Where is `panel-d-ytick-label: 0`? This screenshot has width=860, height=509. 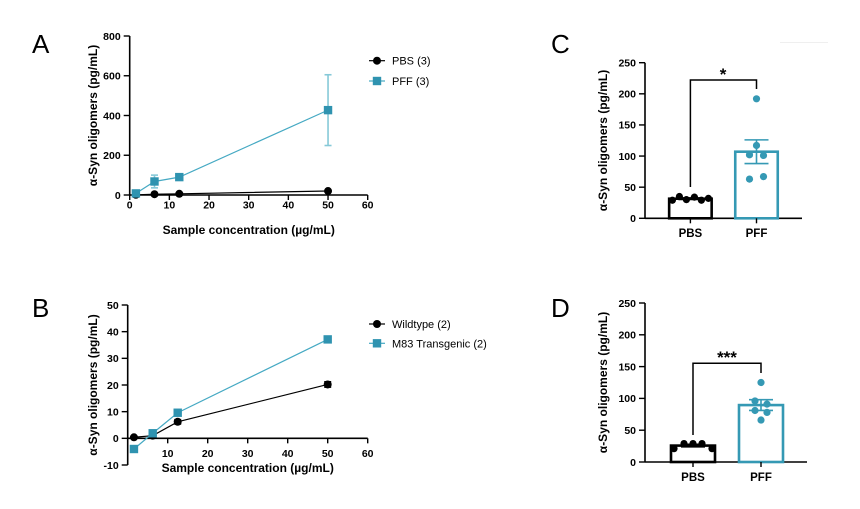
panel-d-ytick-label: 0 is located at coordinates (633, 463).